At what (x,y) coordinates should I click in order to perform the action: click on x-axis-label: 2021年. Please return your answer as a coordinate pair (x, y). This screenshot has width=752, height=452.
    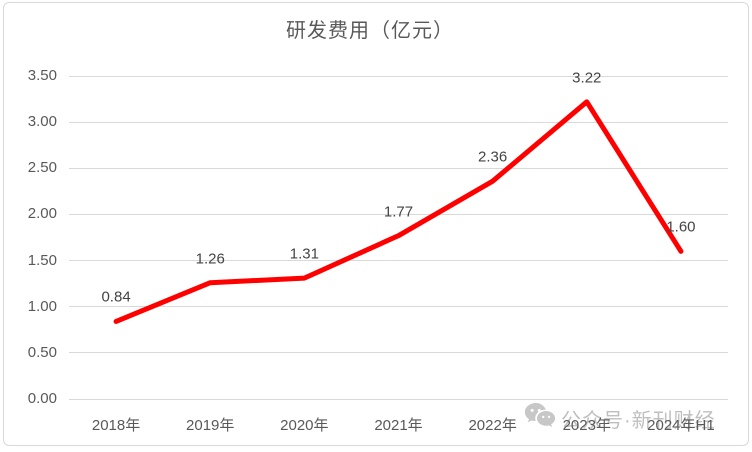
    Looking at the image, I should click on (398, 425).